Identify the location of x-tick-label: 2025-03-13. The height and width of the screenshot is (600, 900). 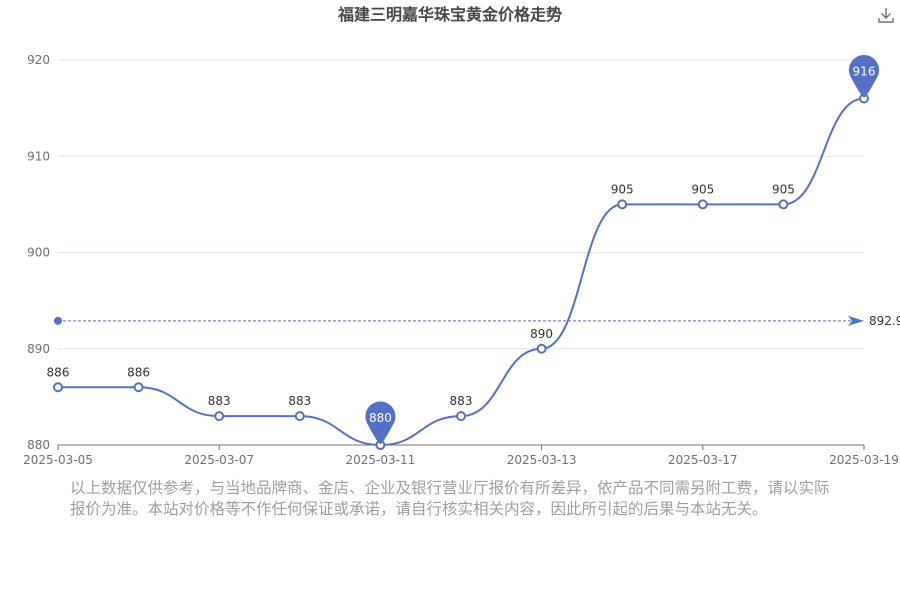
(542, 460).